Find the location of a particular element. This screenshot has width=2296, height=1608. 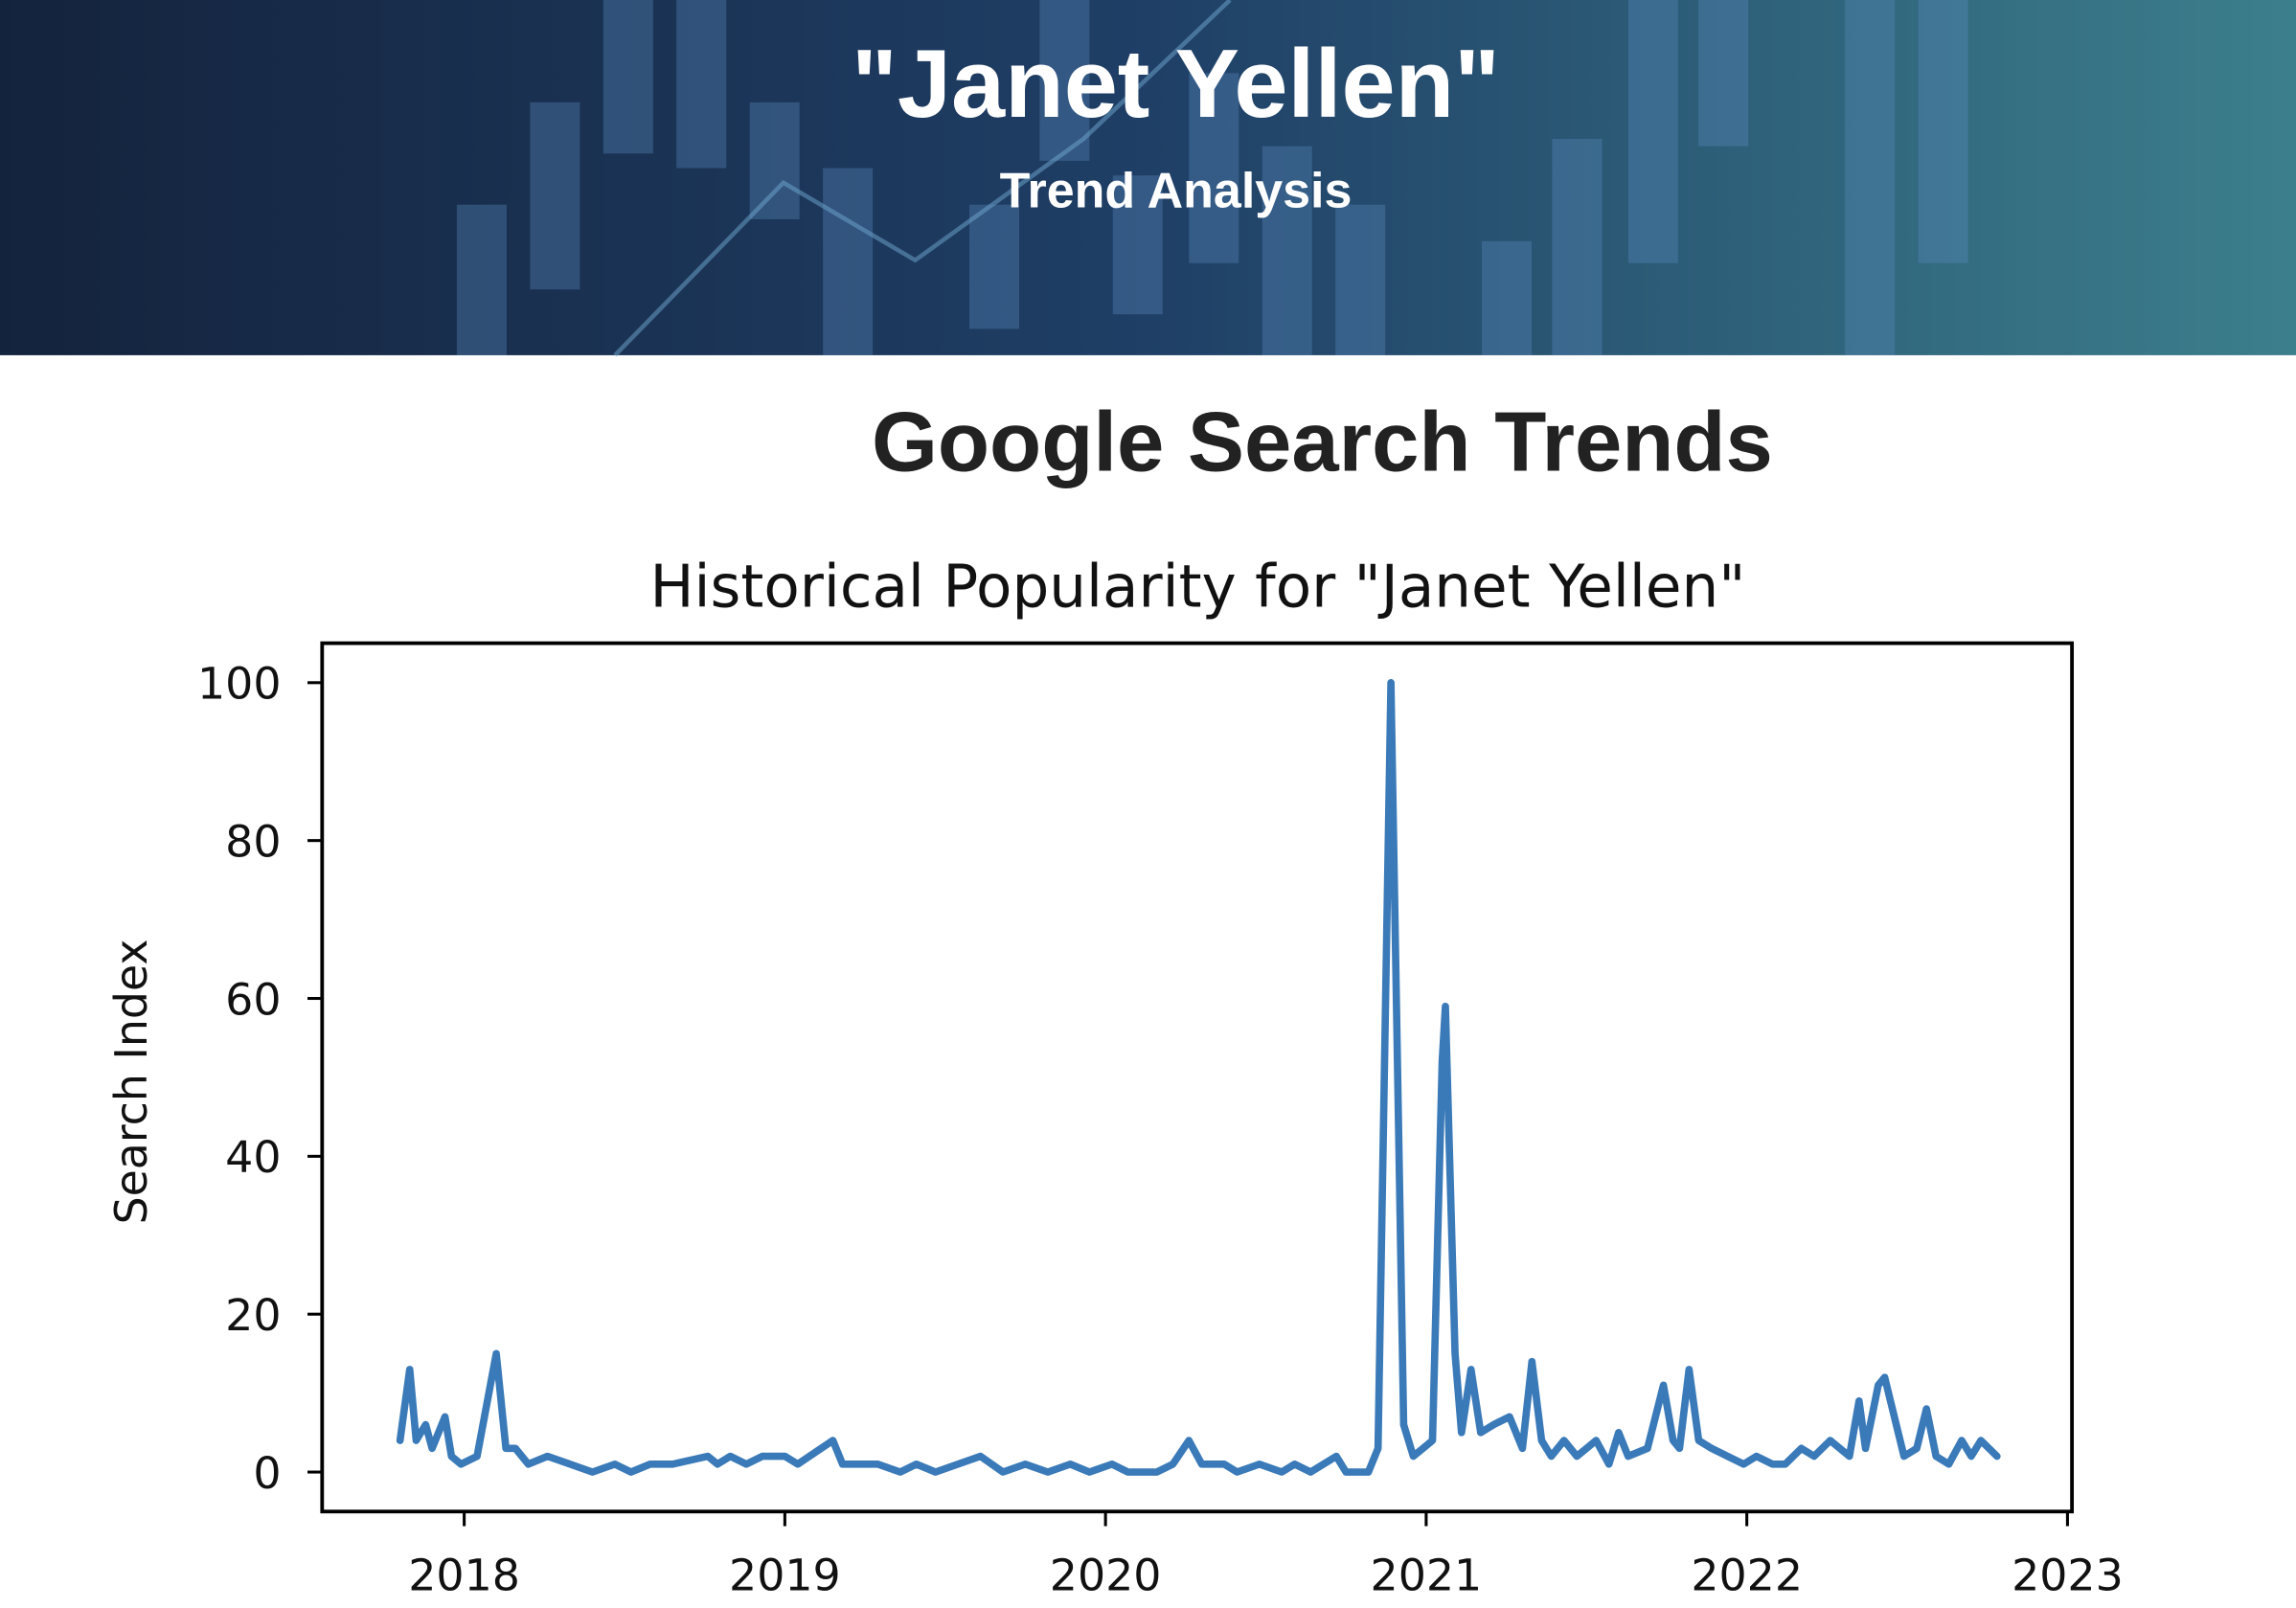

x-tick-label: 2022 is located at coordinates (1747, 1575).